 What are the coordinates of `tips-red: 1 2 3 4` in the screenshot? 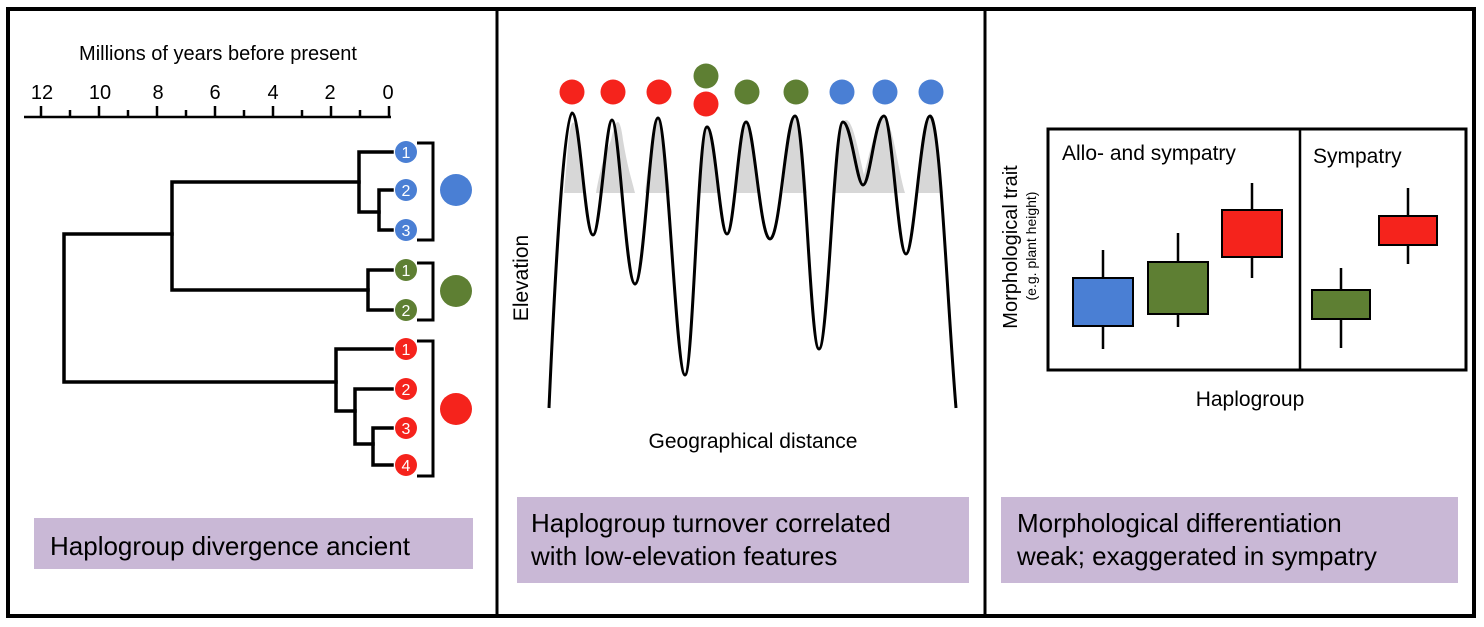 It's located at (406, 407).